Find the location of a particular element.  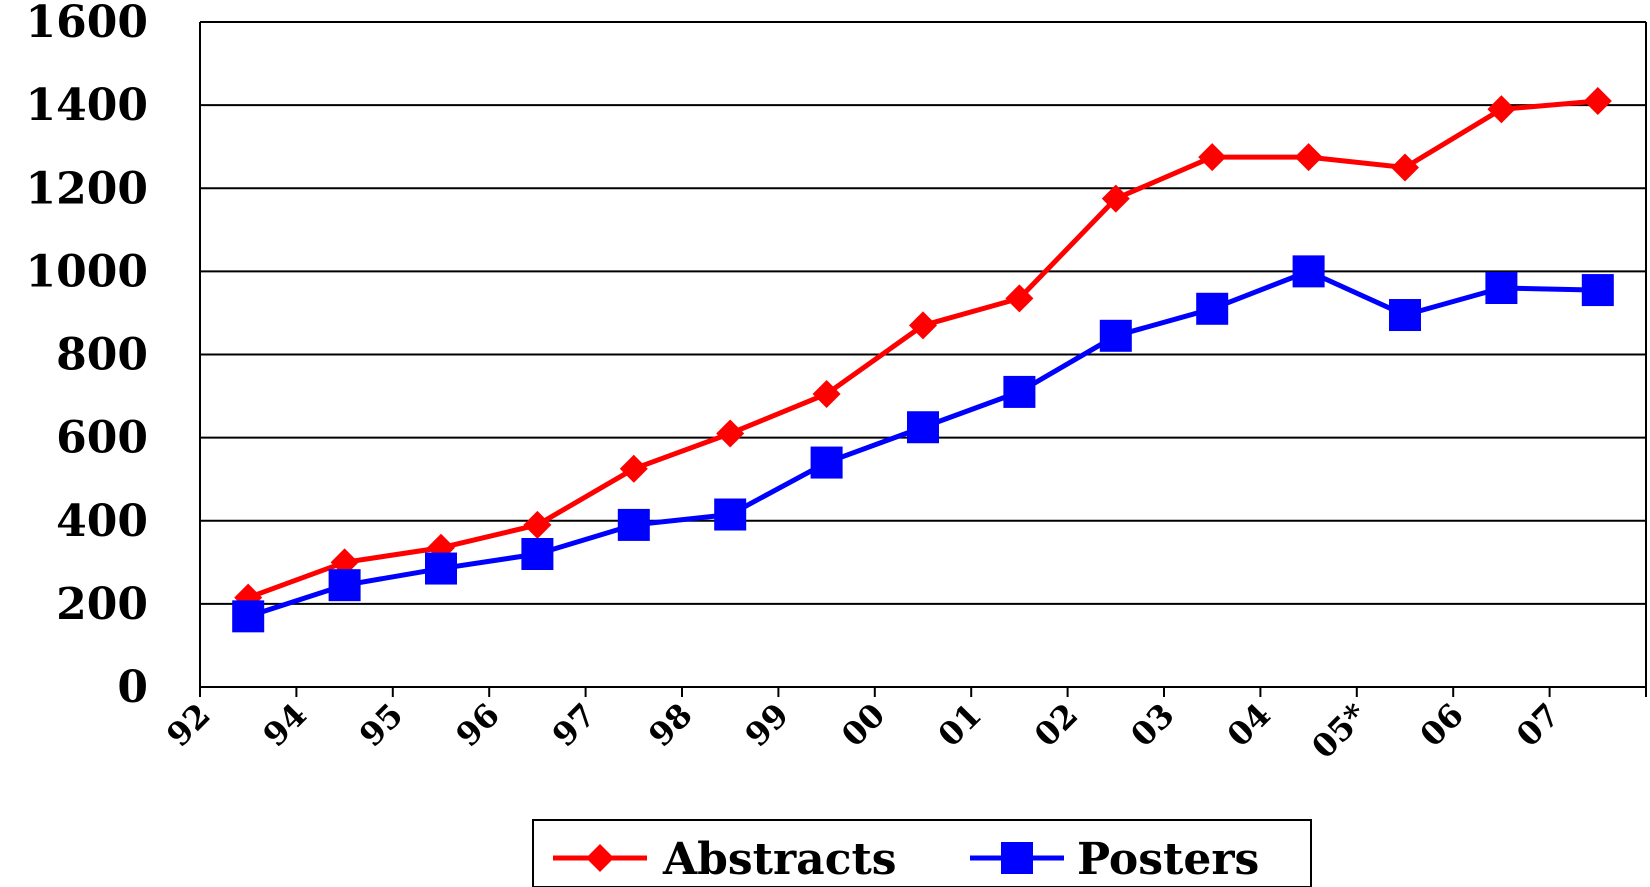

x-tick-label: 02 is located at coordinates (1056, 725).